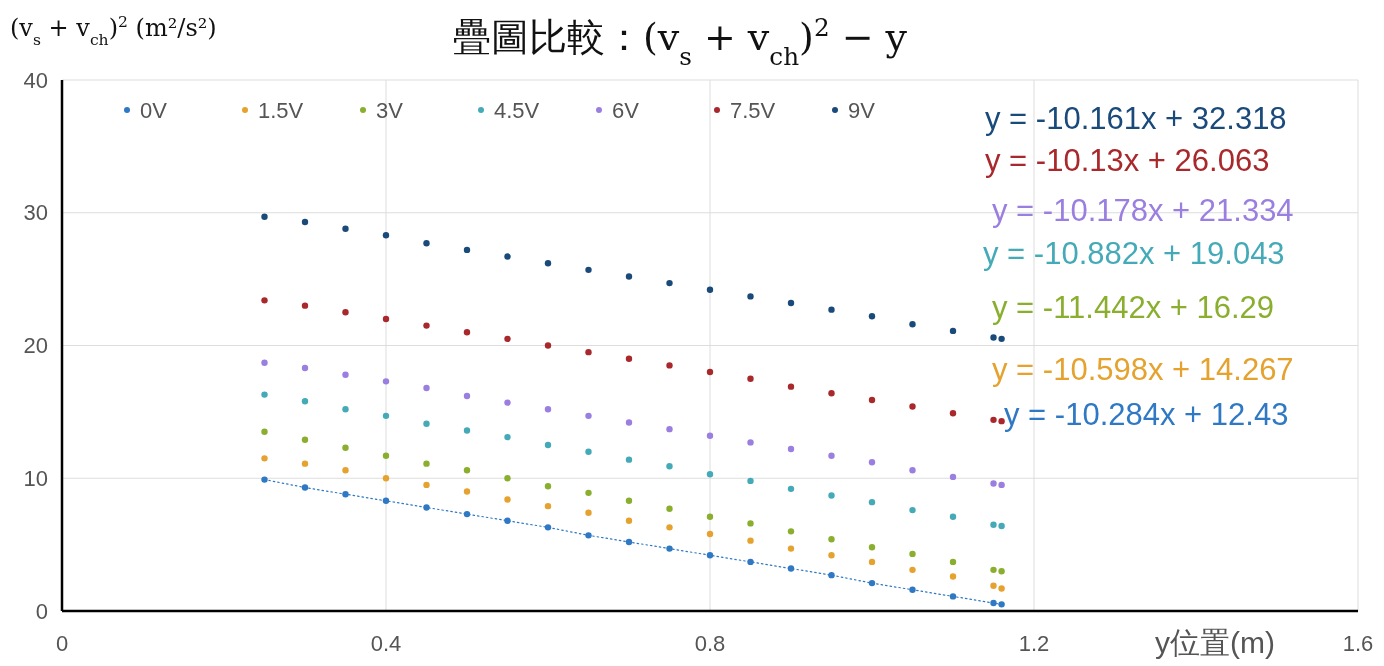 Image resolution: width=1384 pixels, height=666 pixels. I want to click on y-tick-label: 20, so click(35, 346).